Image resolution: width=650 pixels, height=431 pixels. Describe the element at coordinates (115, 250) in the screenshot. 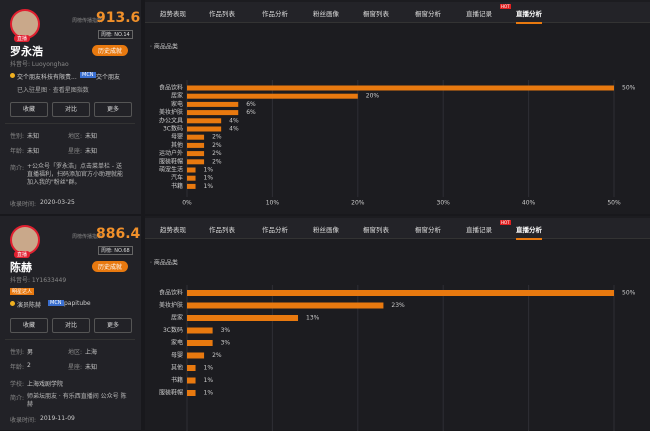

I see `rank: 周榜: NO.68` at that location.